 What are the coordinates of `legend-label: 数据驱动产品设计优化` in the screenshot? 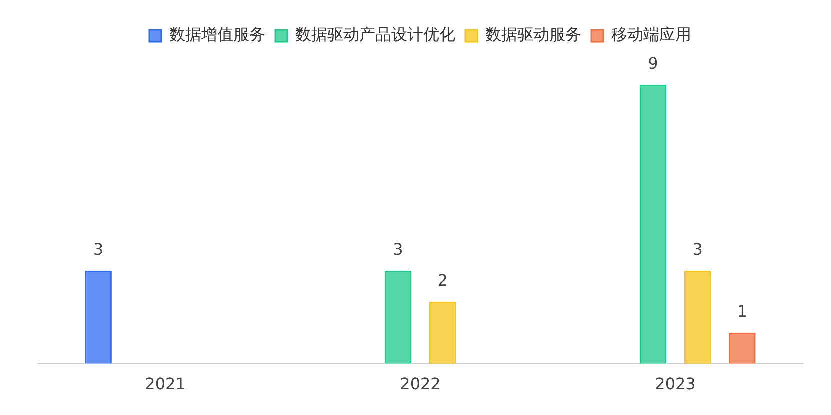 It's located at (376, 34).